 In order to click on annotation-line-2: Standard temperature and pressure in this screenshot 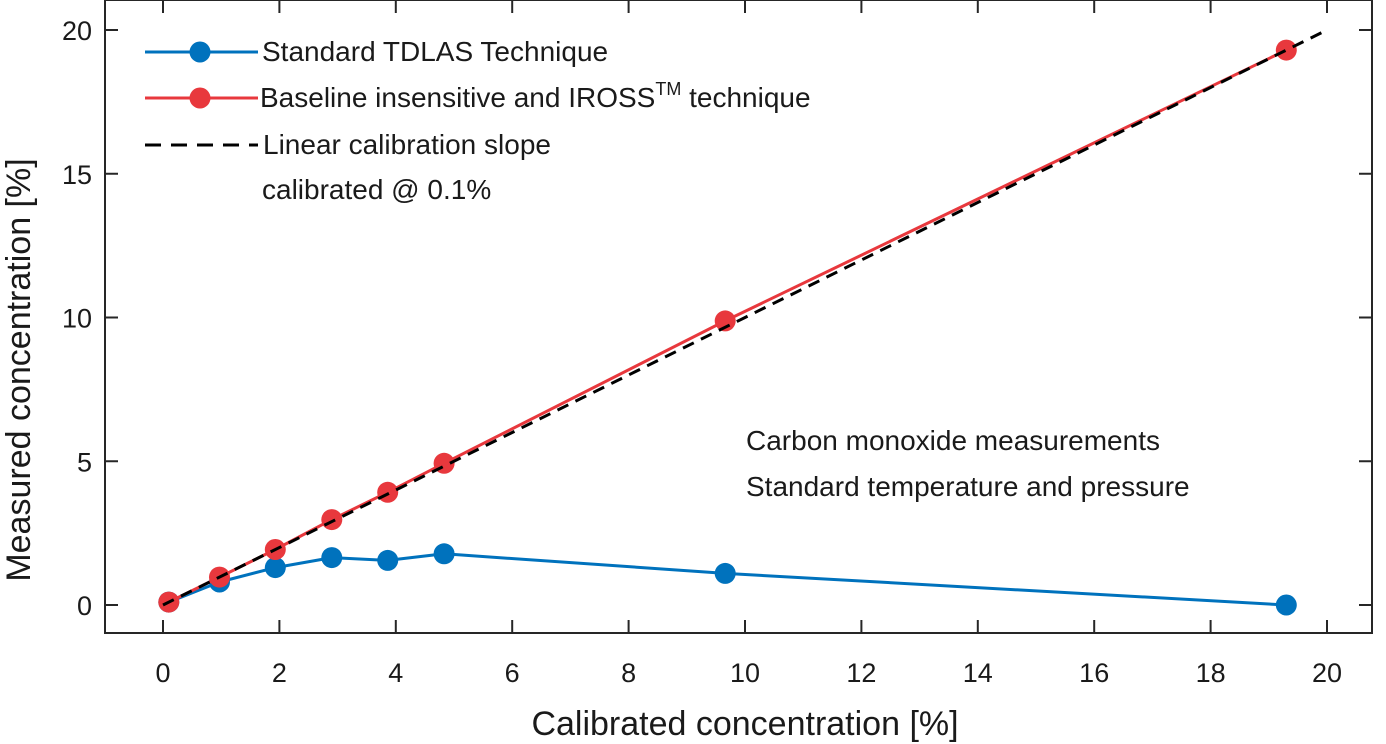, I will do `click(968, 486)`.